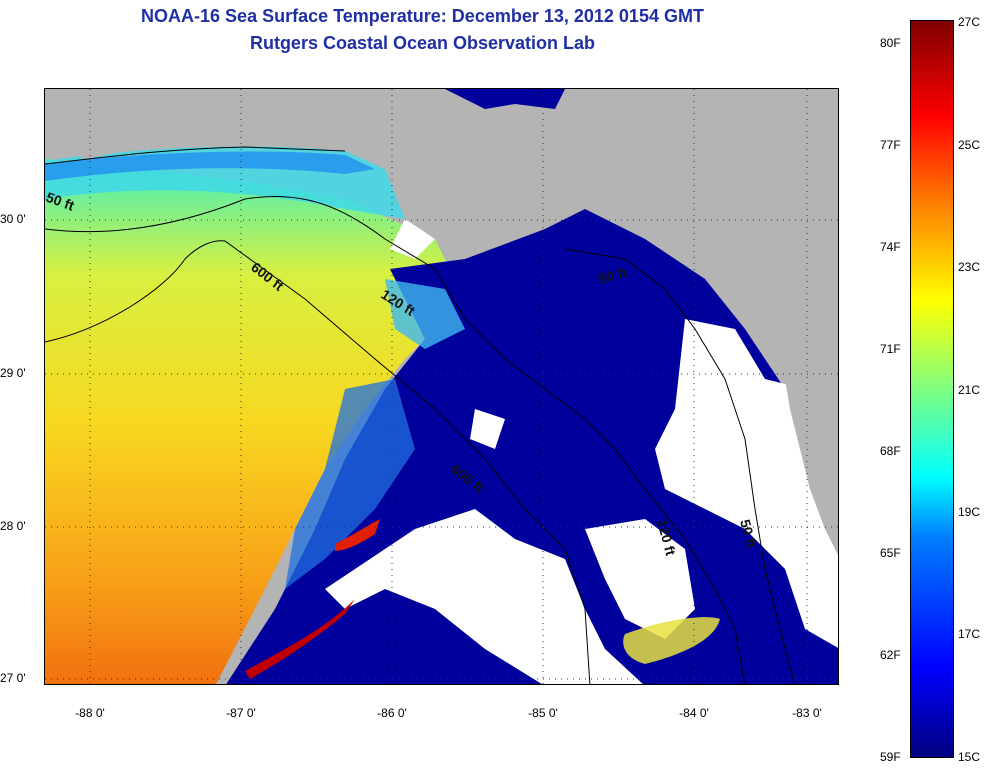 The image size is (992, 770). I want to click on colorbar-c-label: 15C, so click(969, 757).